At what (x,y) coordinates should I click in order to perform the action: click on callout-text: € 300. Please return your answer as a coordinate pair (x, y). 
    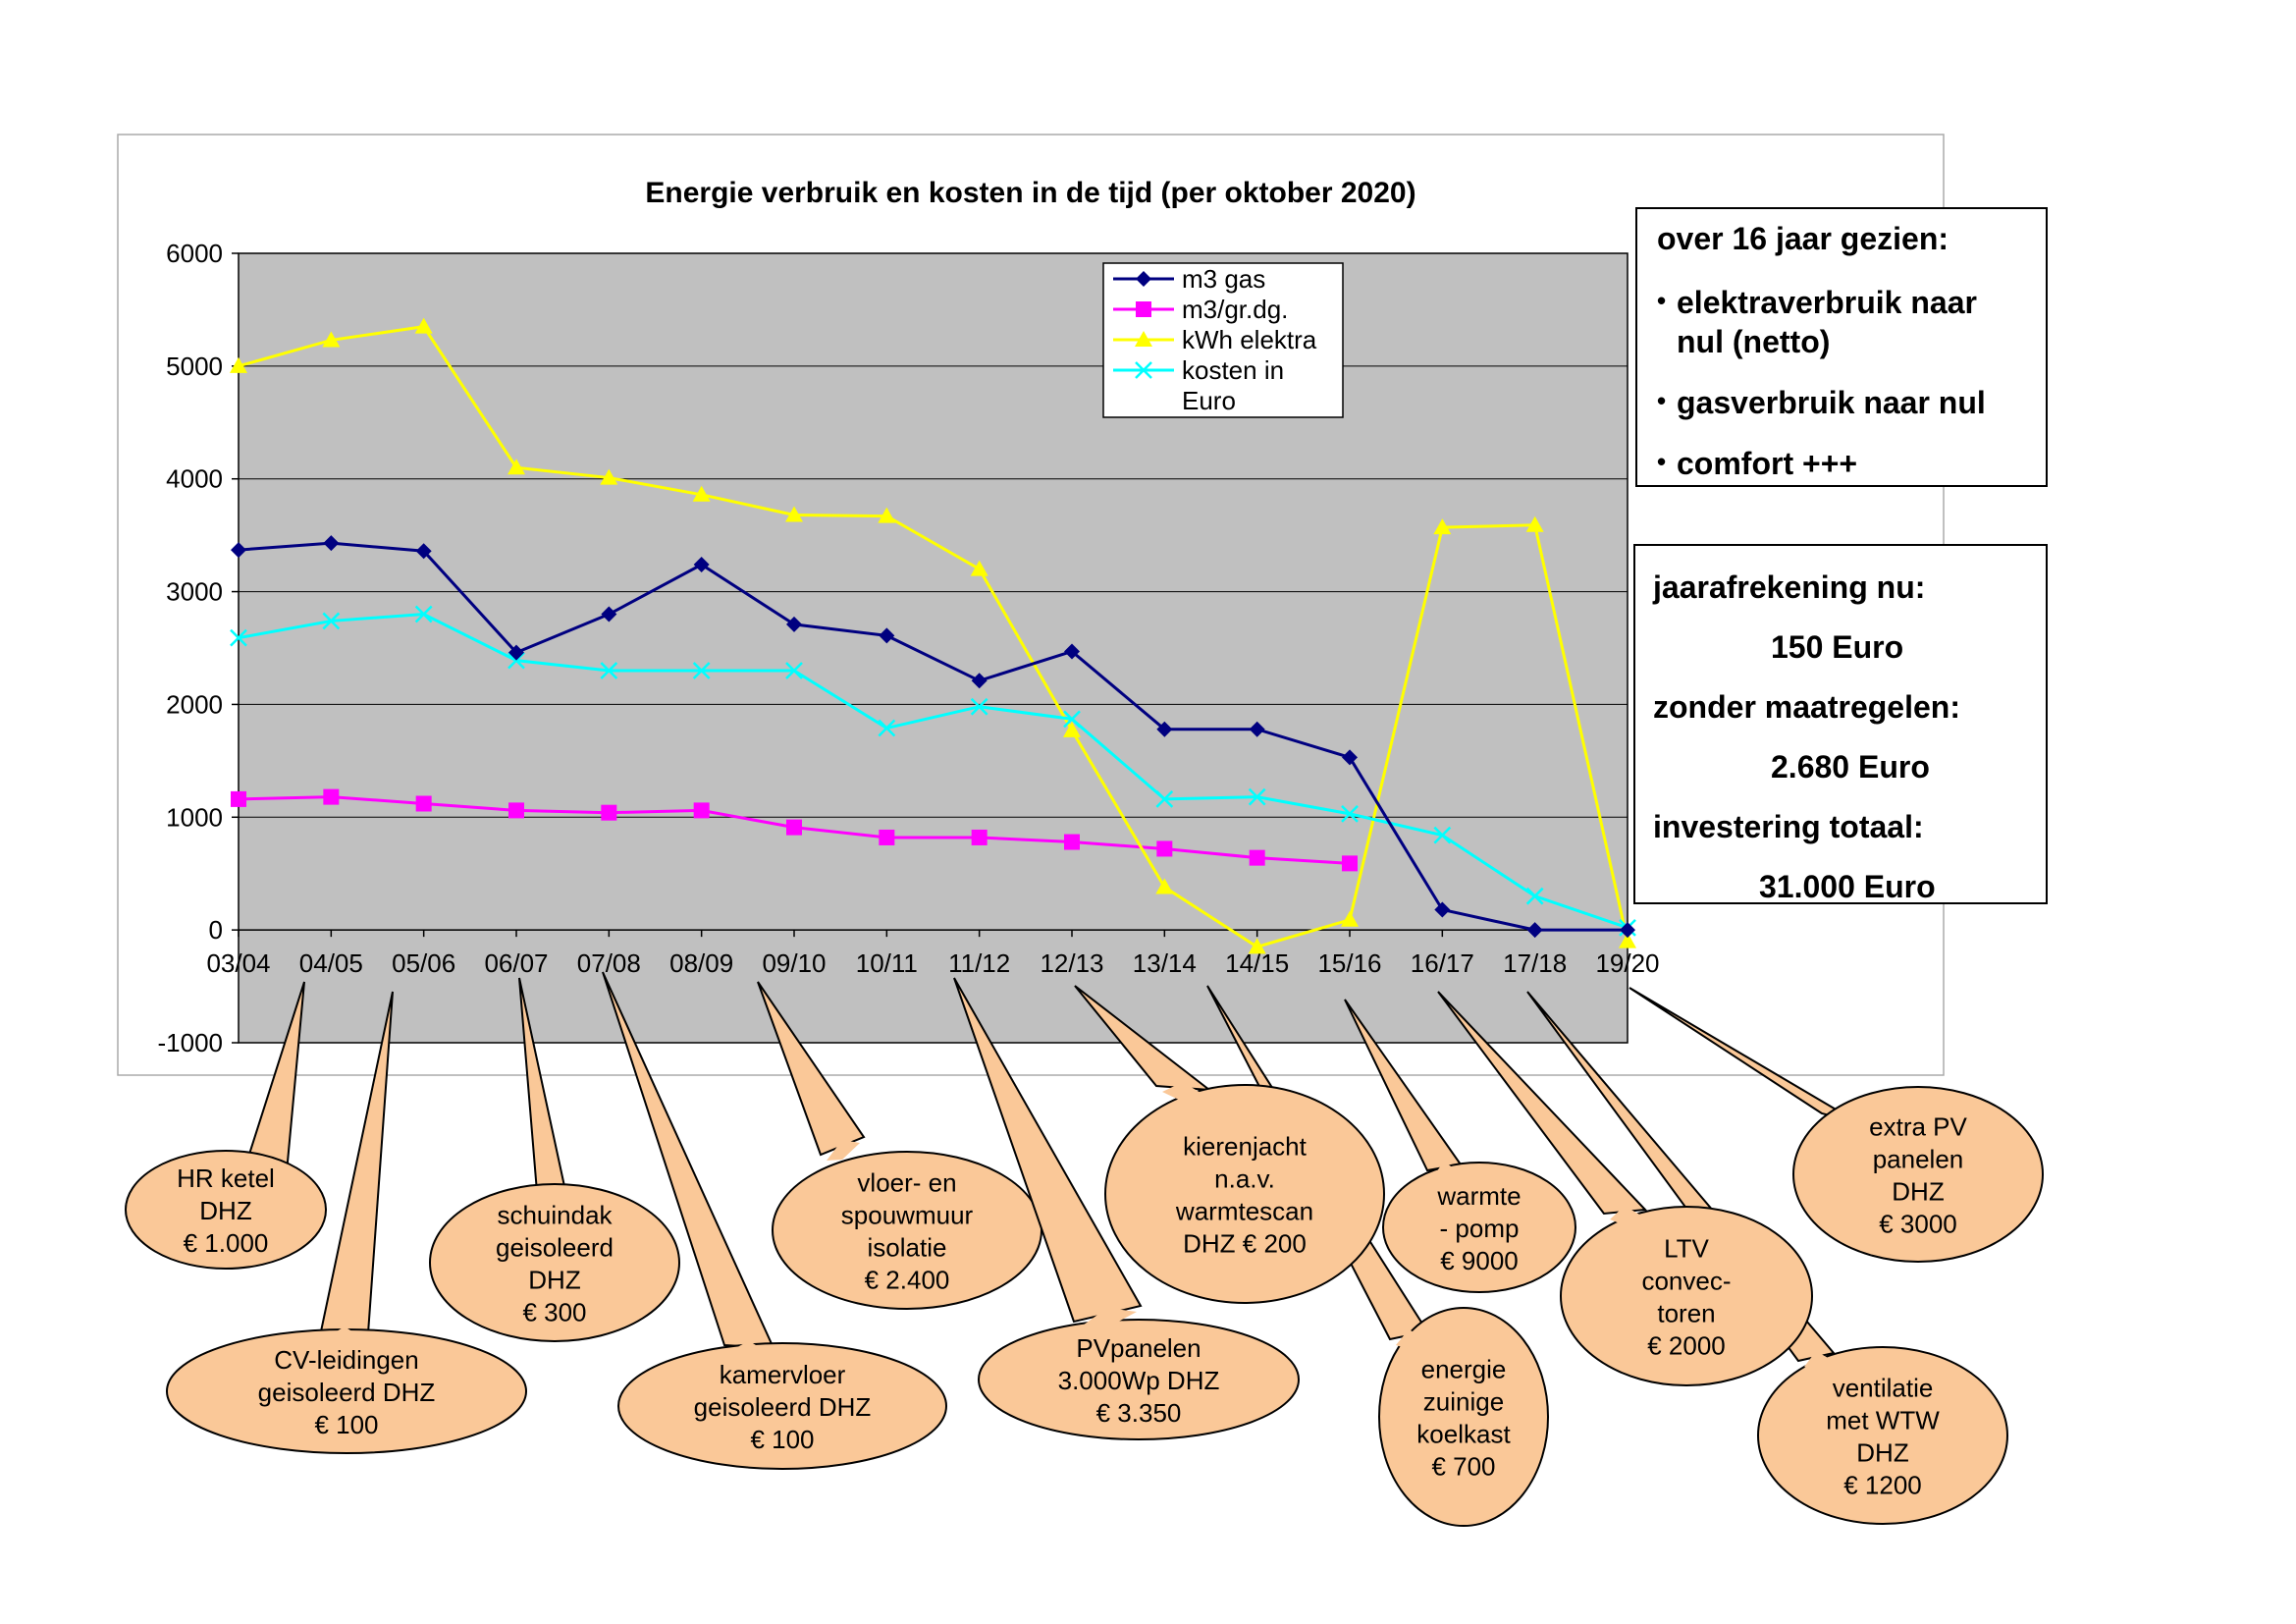
    Looking at the image, I should click on (554, 1312).